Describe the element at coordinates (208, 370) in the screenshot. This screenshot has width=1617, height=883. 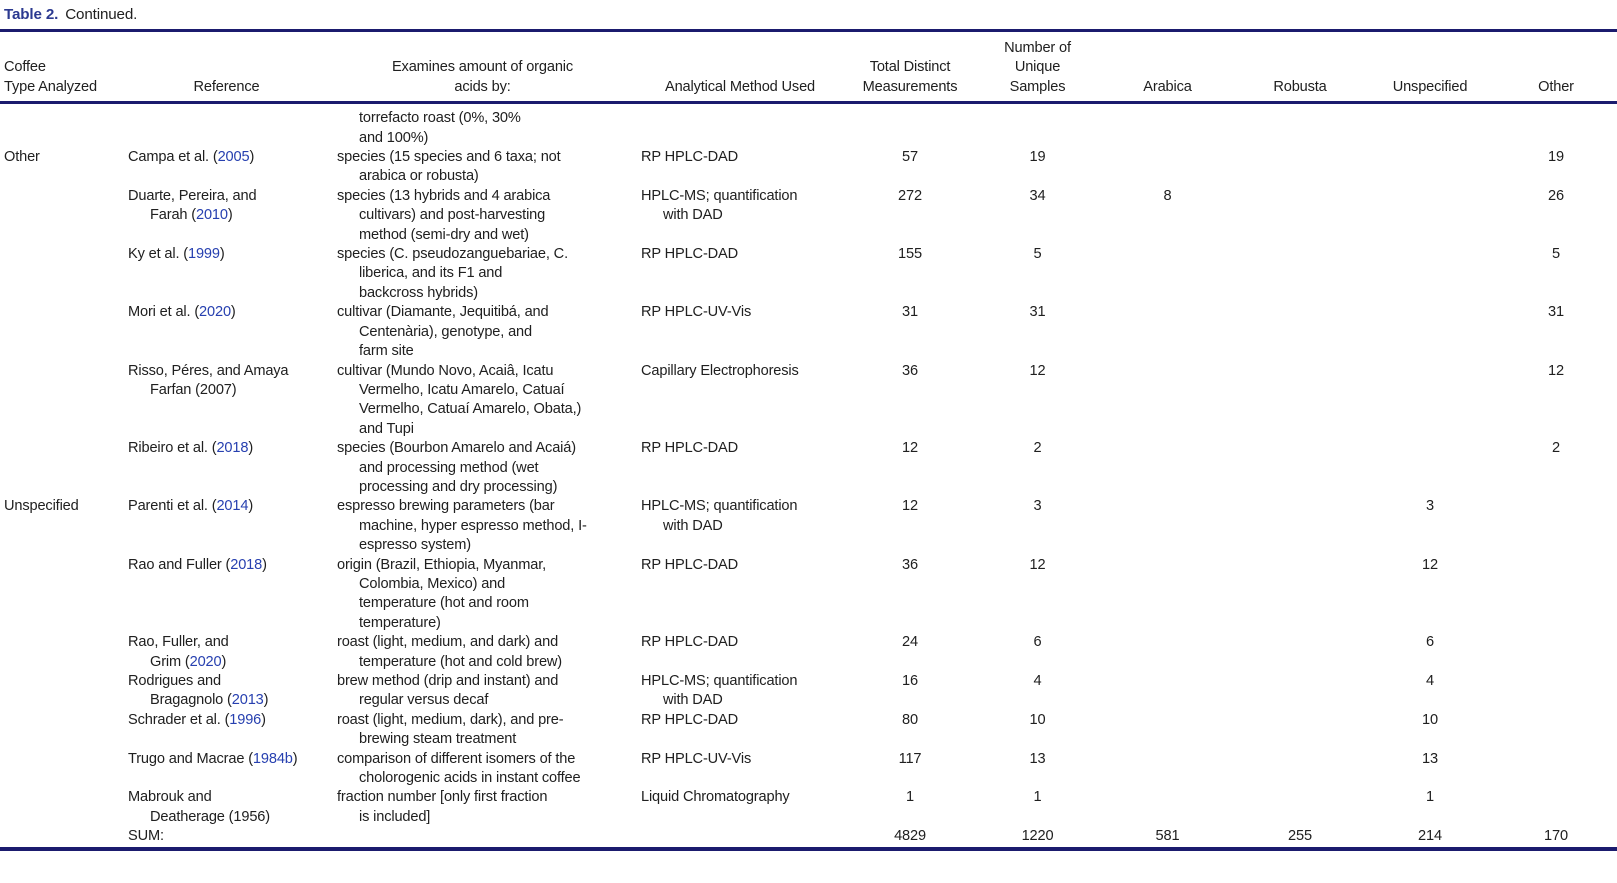
I see `cell-text-line: Risso, Péres, and Amaya` at that location.